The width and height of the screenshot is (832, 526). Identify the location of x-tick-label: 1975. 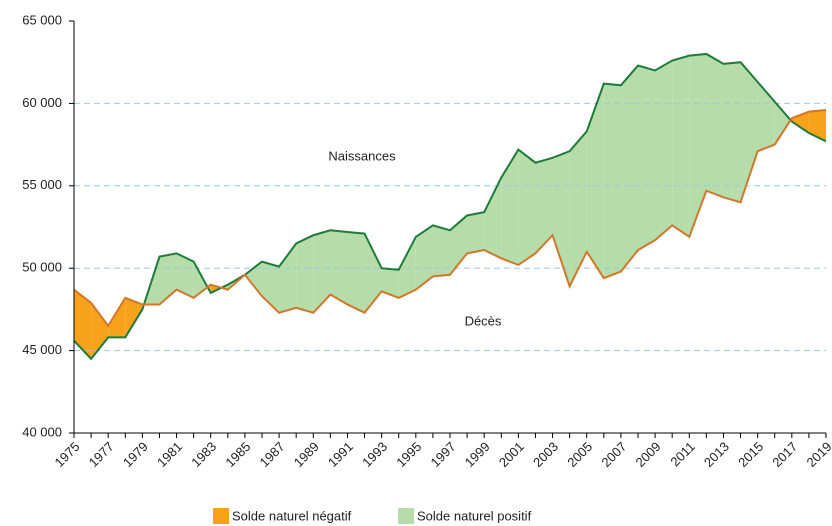
(66, 454).